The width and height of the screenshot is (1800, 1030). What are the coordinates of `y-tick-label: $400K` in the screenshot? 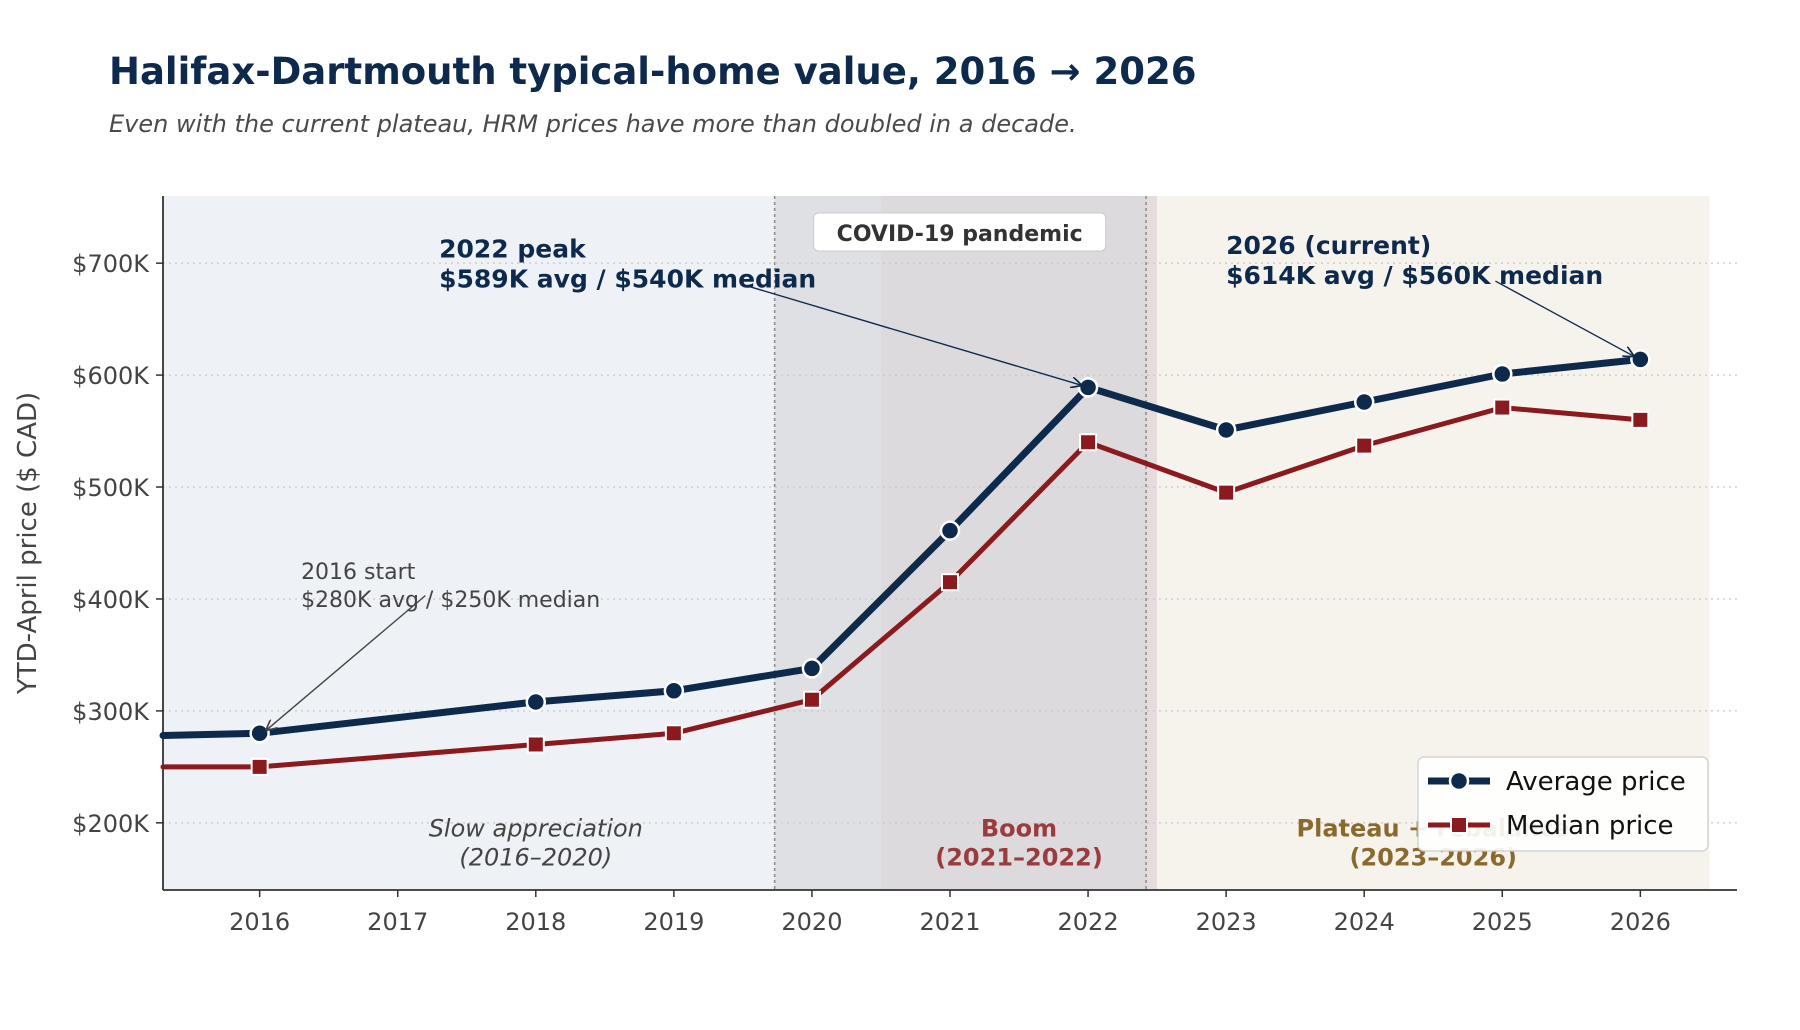 It's located at (111, 600).